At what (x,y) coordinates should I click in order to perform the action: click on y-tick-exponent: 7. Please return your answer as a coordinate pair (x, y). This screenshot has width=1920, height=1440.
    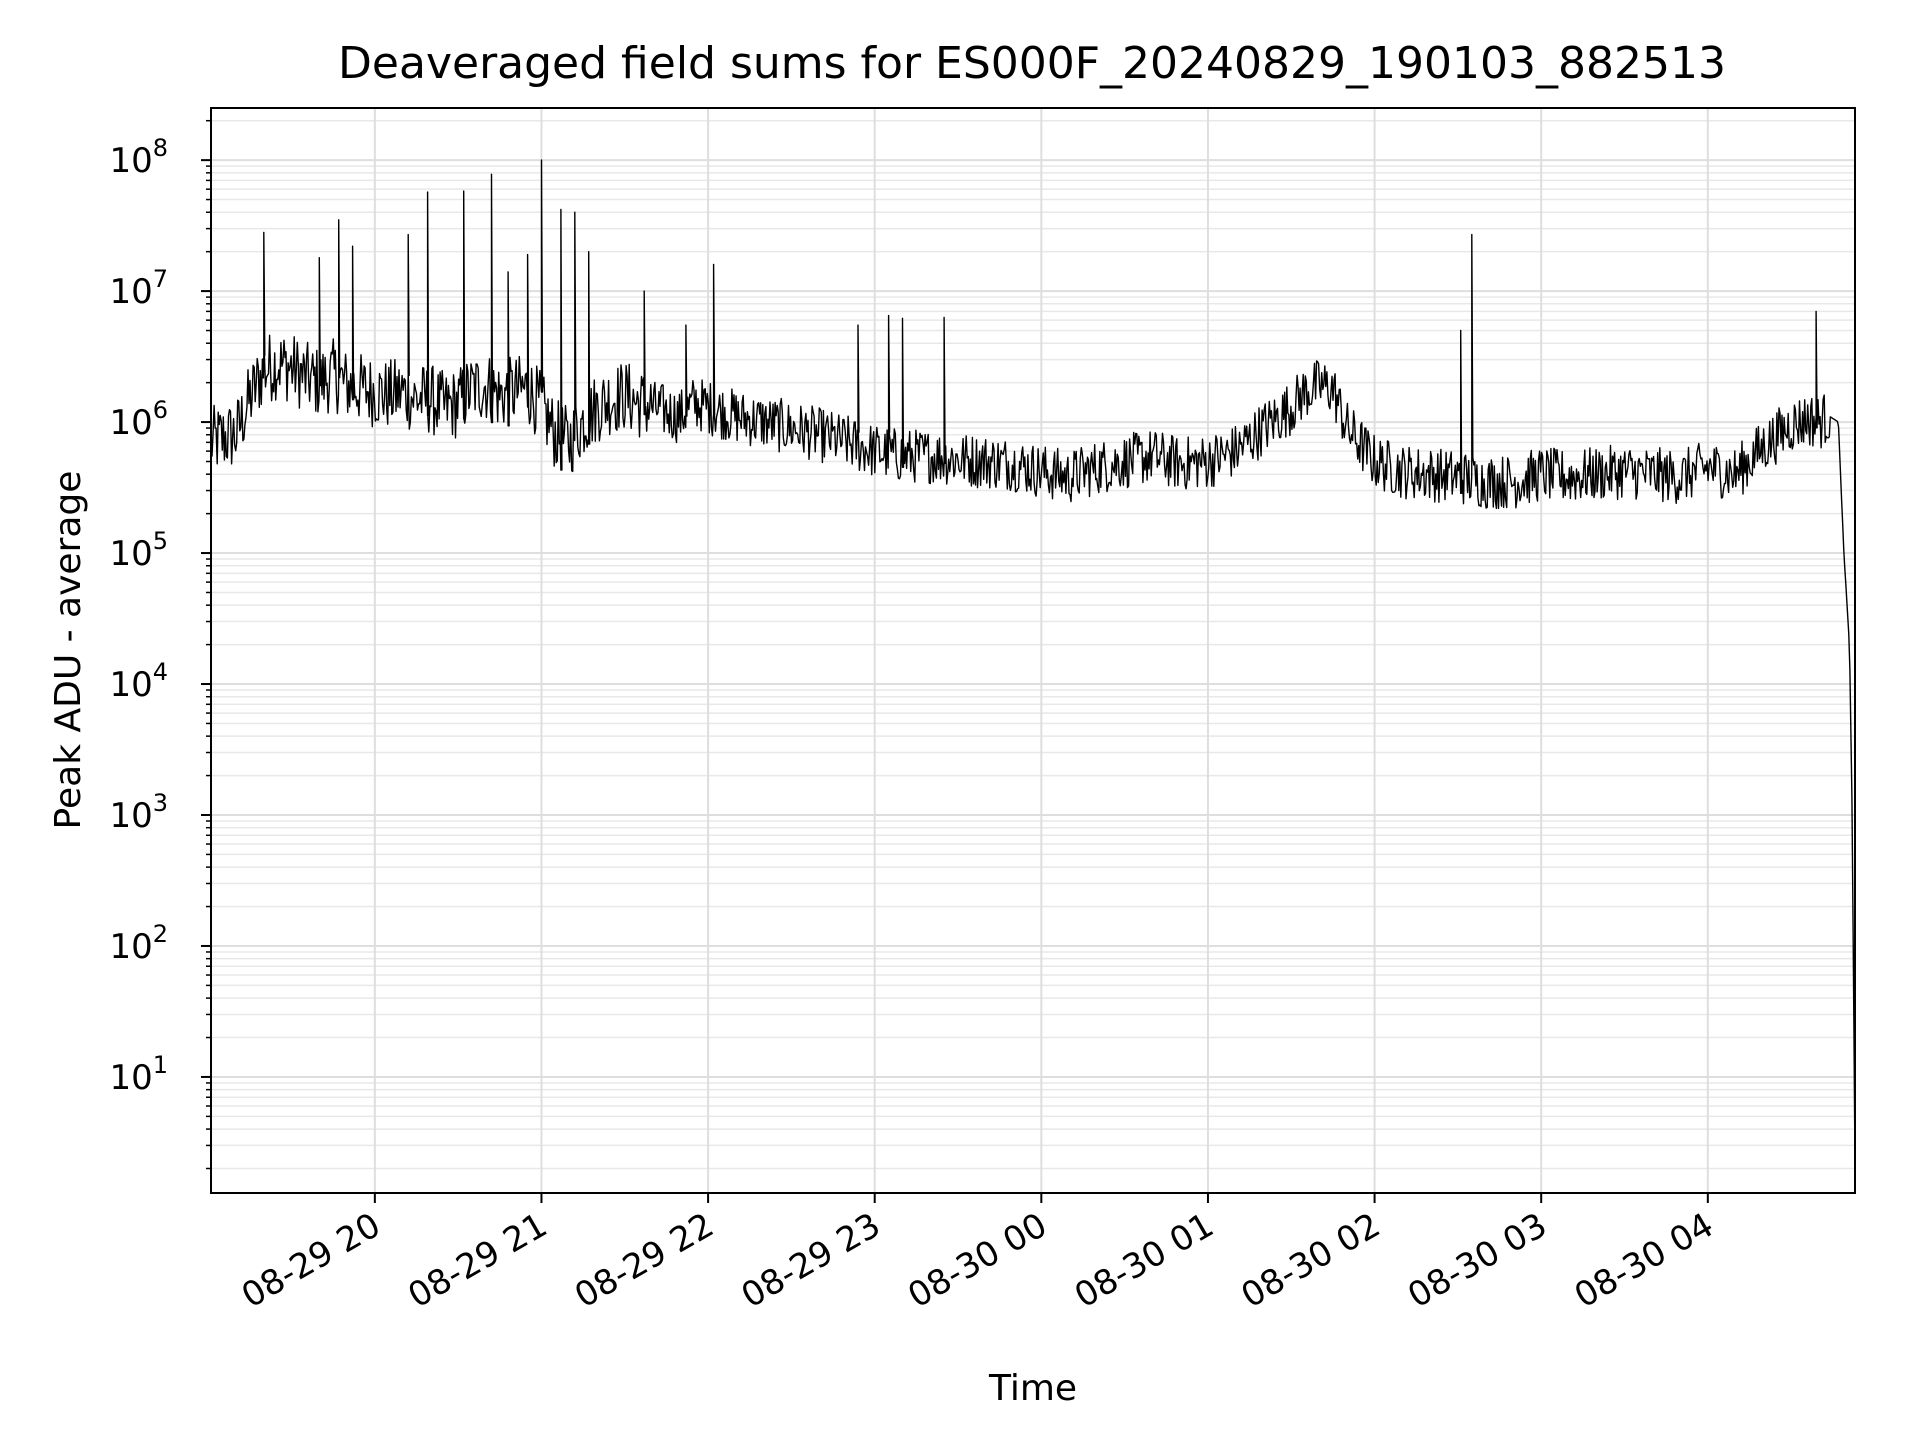
    Looking at the image, I should click on (160, 279).